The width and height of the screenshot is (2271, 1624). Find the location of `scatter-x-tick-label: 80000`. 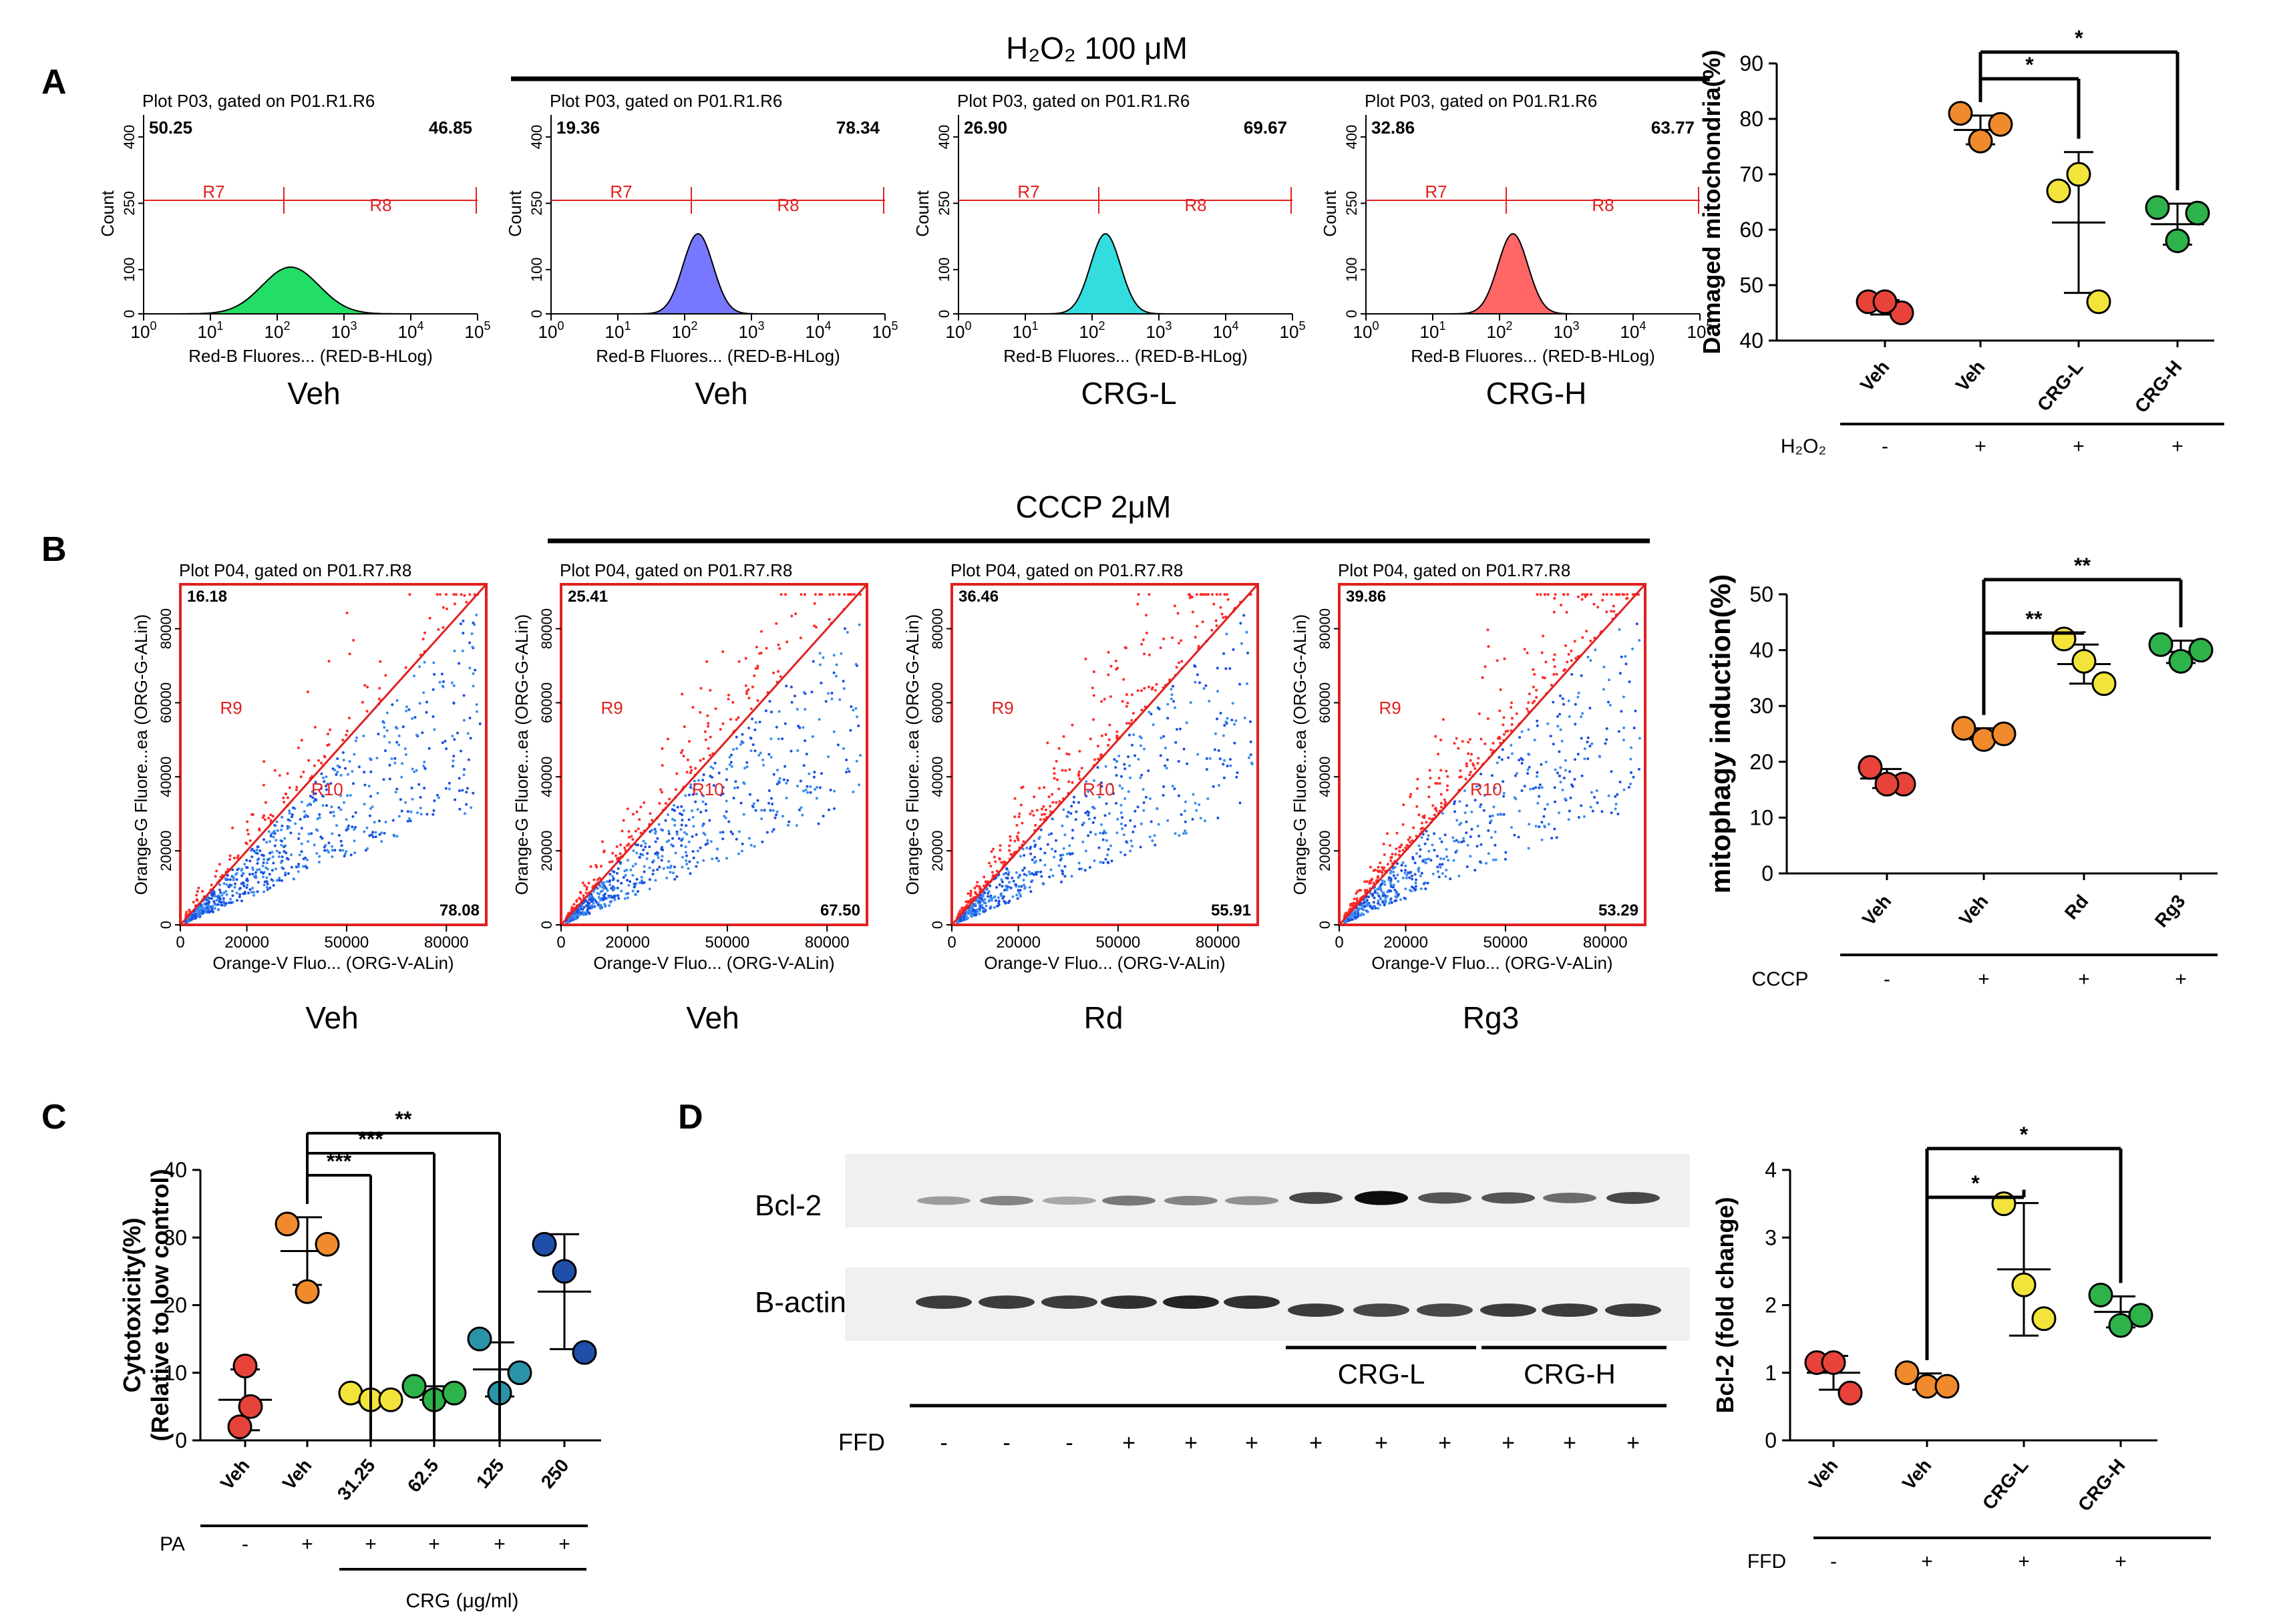

scatter-x-tick-label: 80000 is located at coordinates (1606, 943).